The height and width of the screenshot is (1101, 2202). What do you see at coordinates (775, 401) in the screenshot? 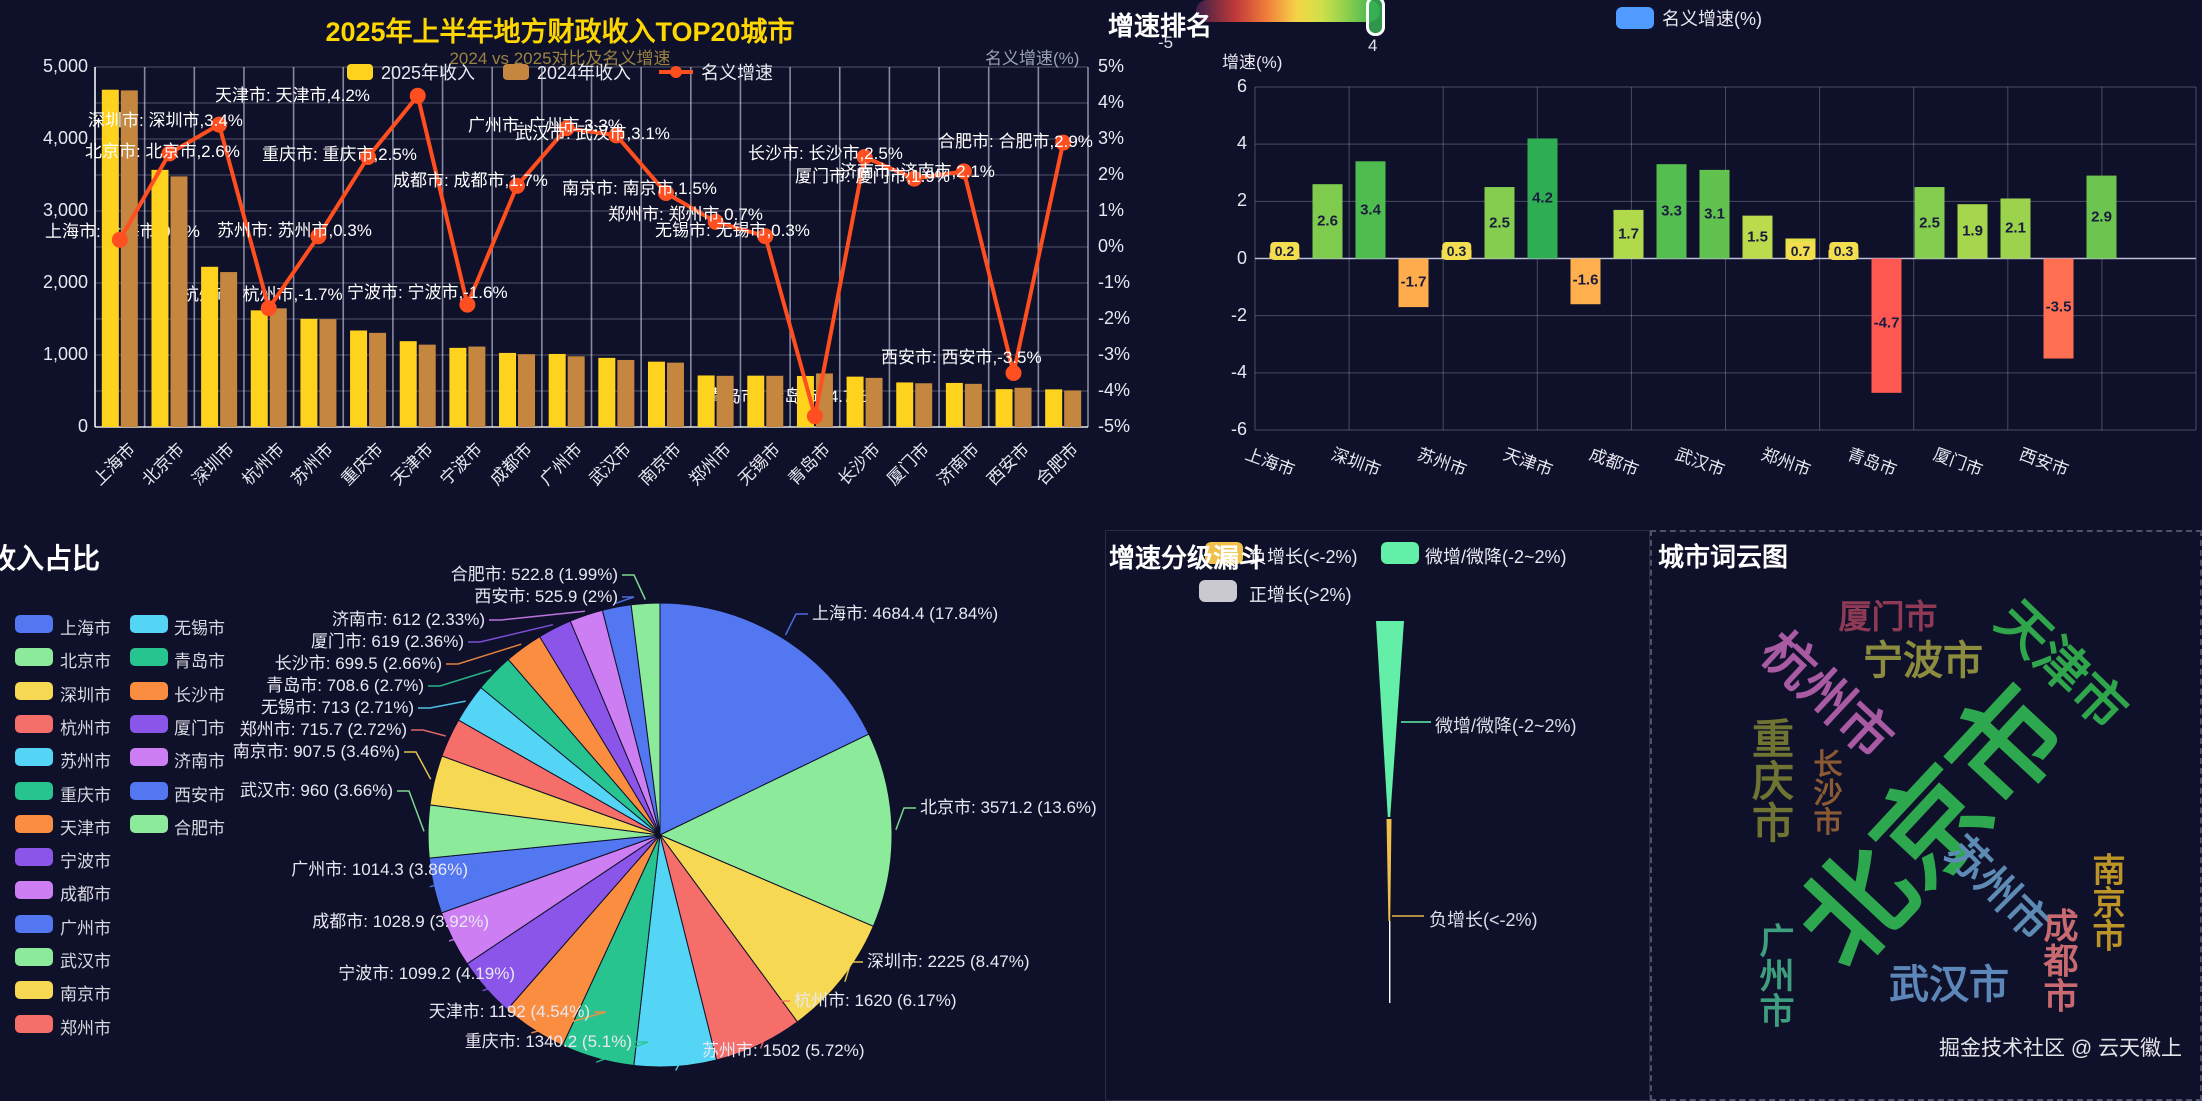
I see `bar-2024-无锡市` at bounding box center [775, 401].